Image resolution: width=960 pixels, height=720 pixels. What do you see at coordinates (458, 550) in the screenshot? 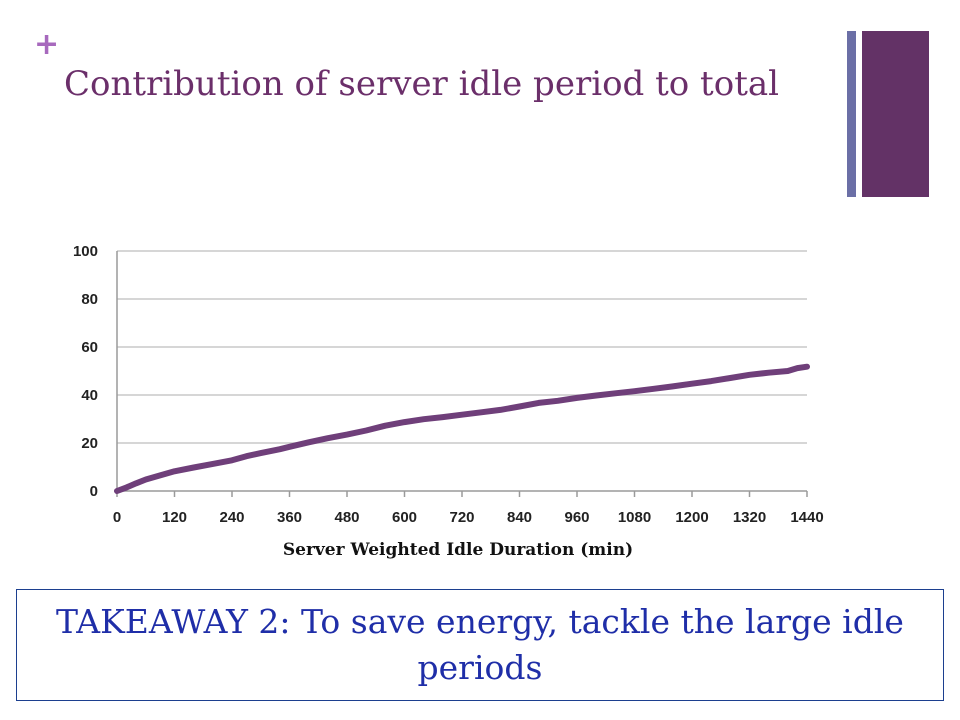
I see `x-axis-title: Server Weighted Idle Duration (min)` at bounding box center [458, 550].